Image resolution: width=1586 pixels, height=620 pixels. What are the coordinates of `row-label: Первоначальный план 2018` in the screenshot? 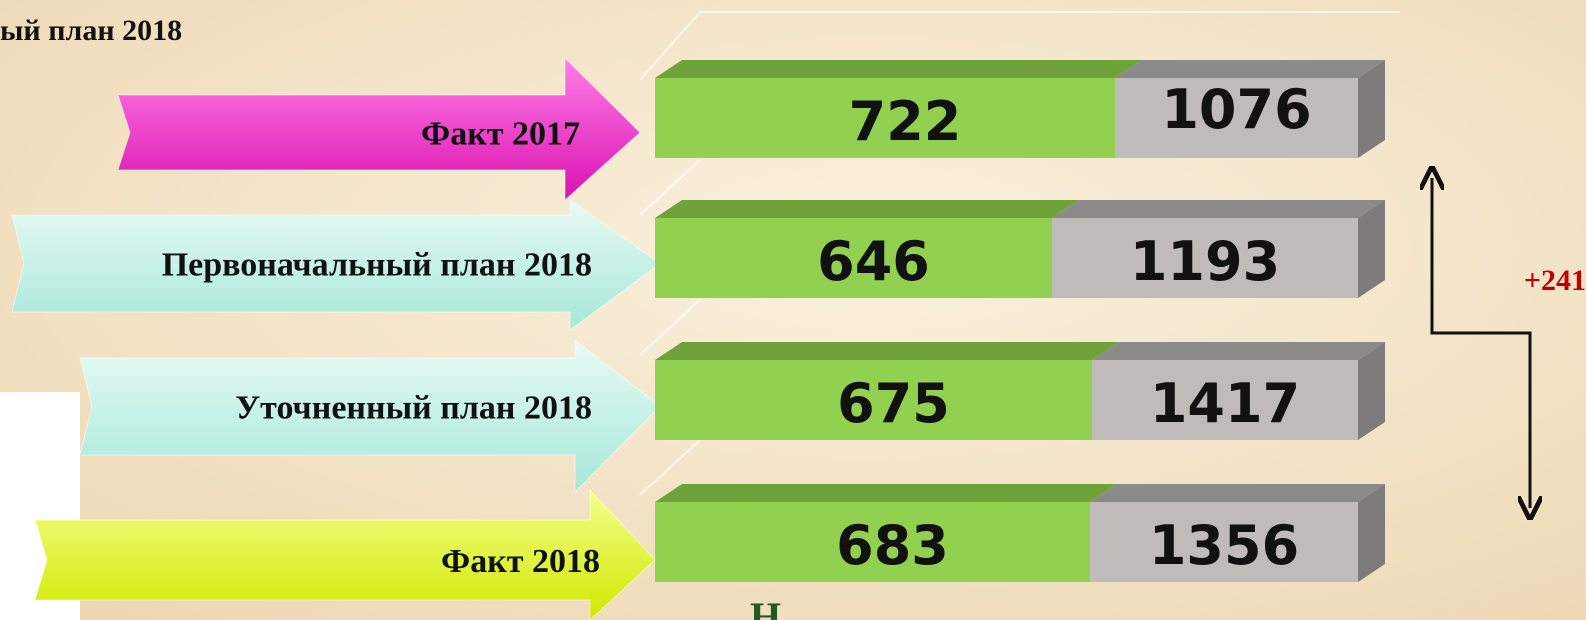 It's located at (377, 265).